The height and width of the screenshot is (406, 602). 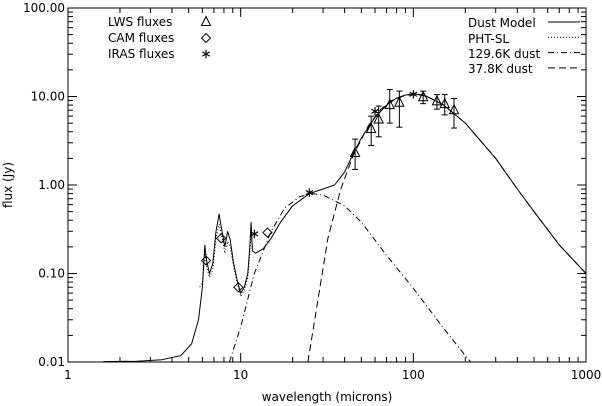 I want to click on y-tick-label: 0.01, so click(x=51, y=362).